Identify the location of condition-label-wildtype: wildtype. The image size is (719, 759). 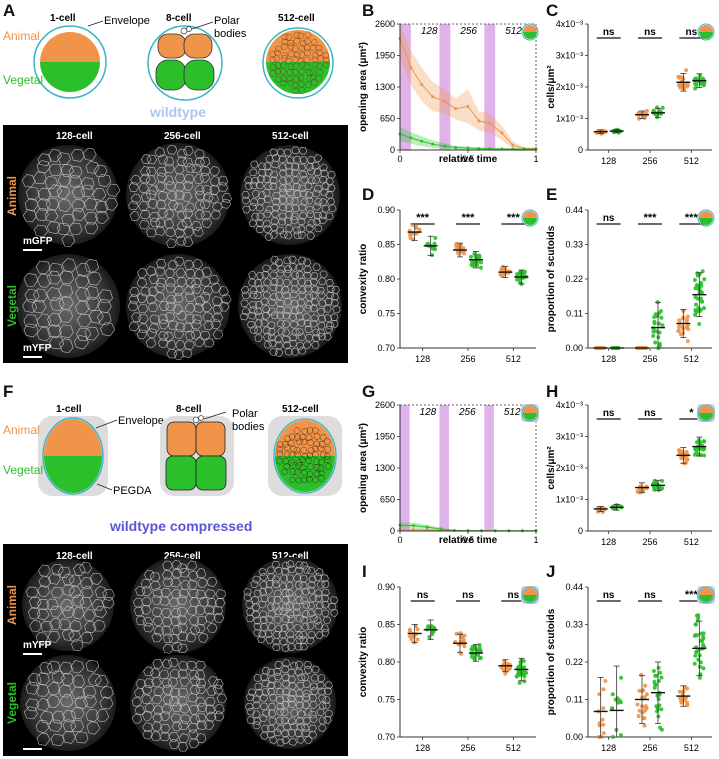
(177, 112).